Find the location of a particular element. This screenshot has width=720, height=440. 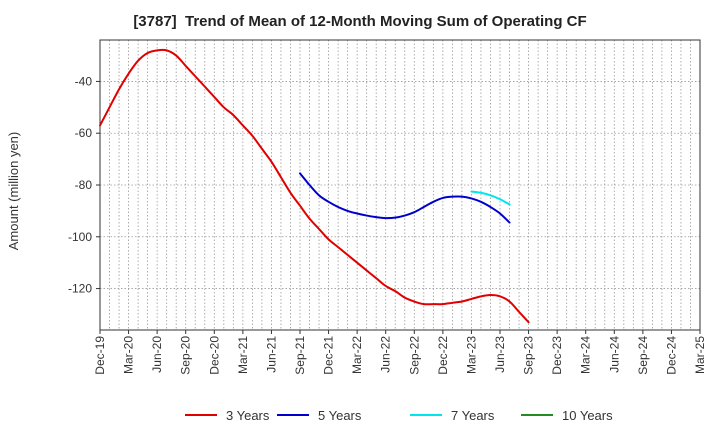

y-tick-labels: -40 -60 -80 -100 -120 is located at coordinates (84, 185).